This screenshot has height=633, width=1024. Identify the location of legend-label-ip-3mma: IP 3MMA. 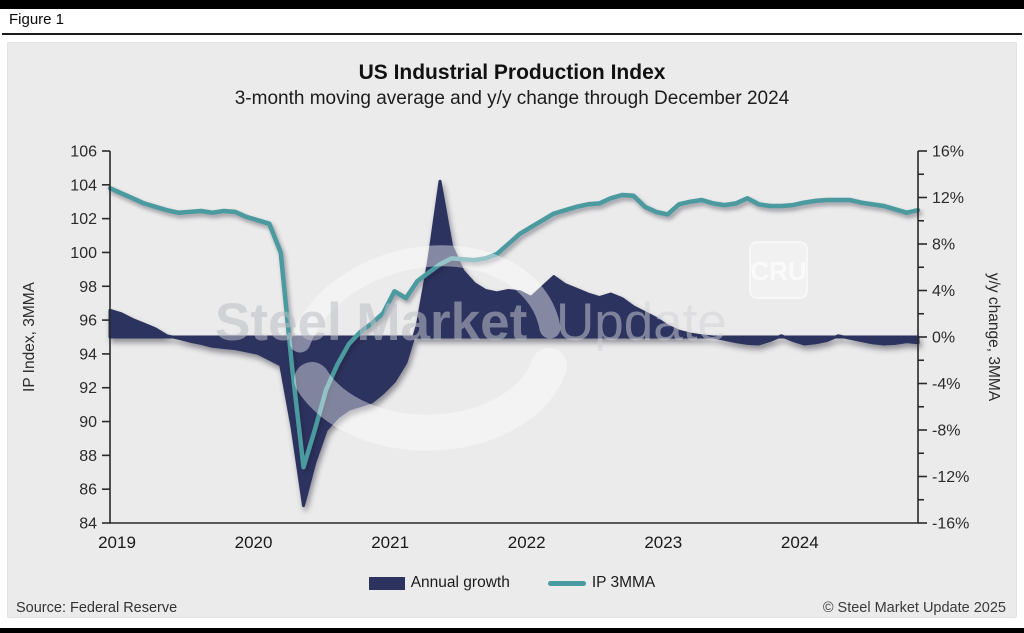
(623, 582).